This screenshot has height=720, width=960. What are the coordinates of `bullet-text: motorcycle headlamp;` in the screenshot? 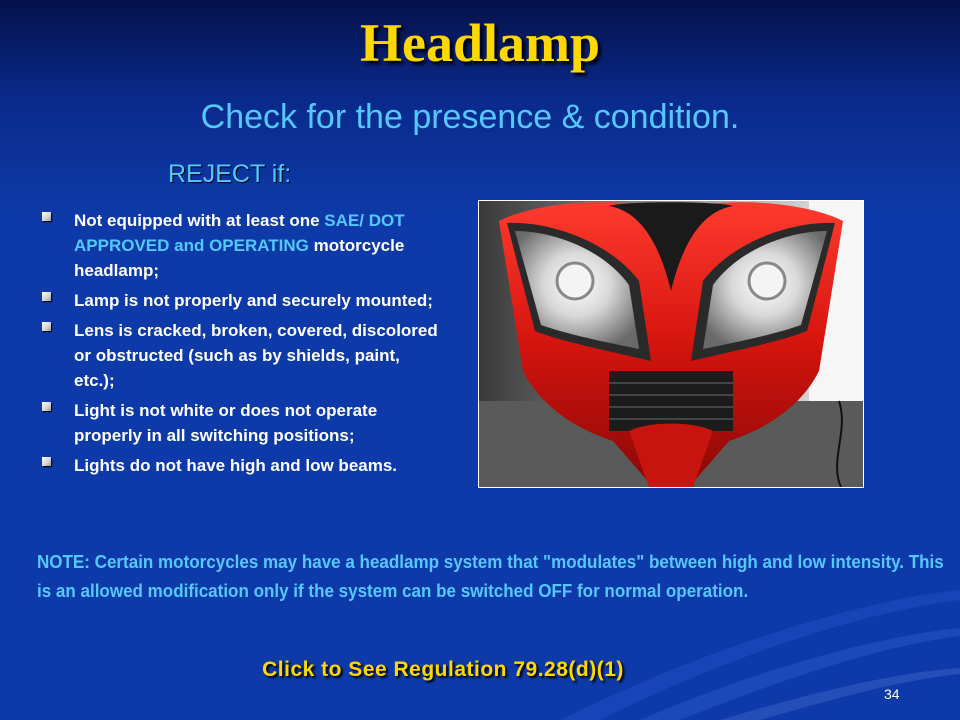 It's located at (239, 258).